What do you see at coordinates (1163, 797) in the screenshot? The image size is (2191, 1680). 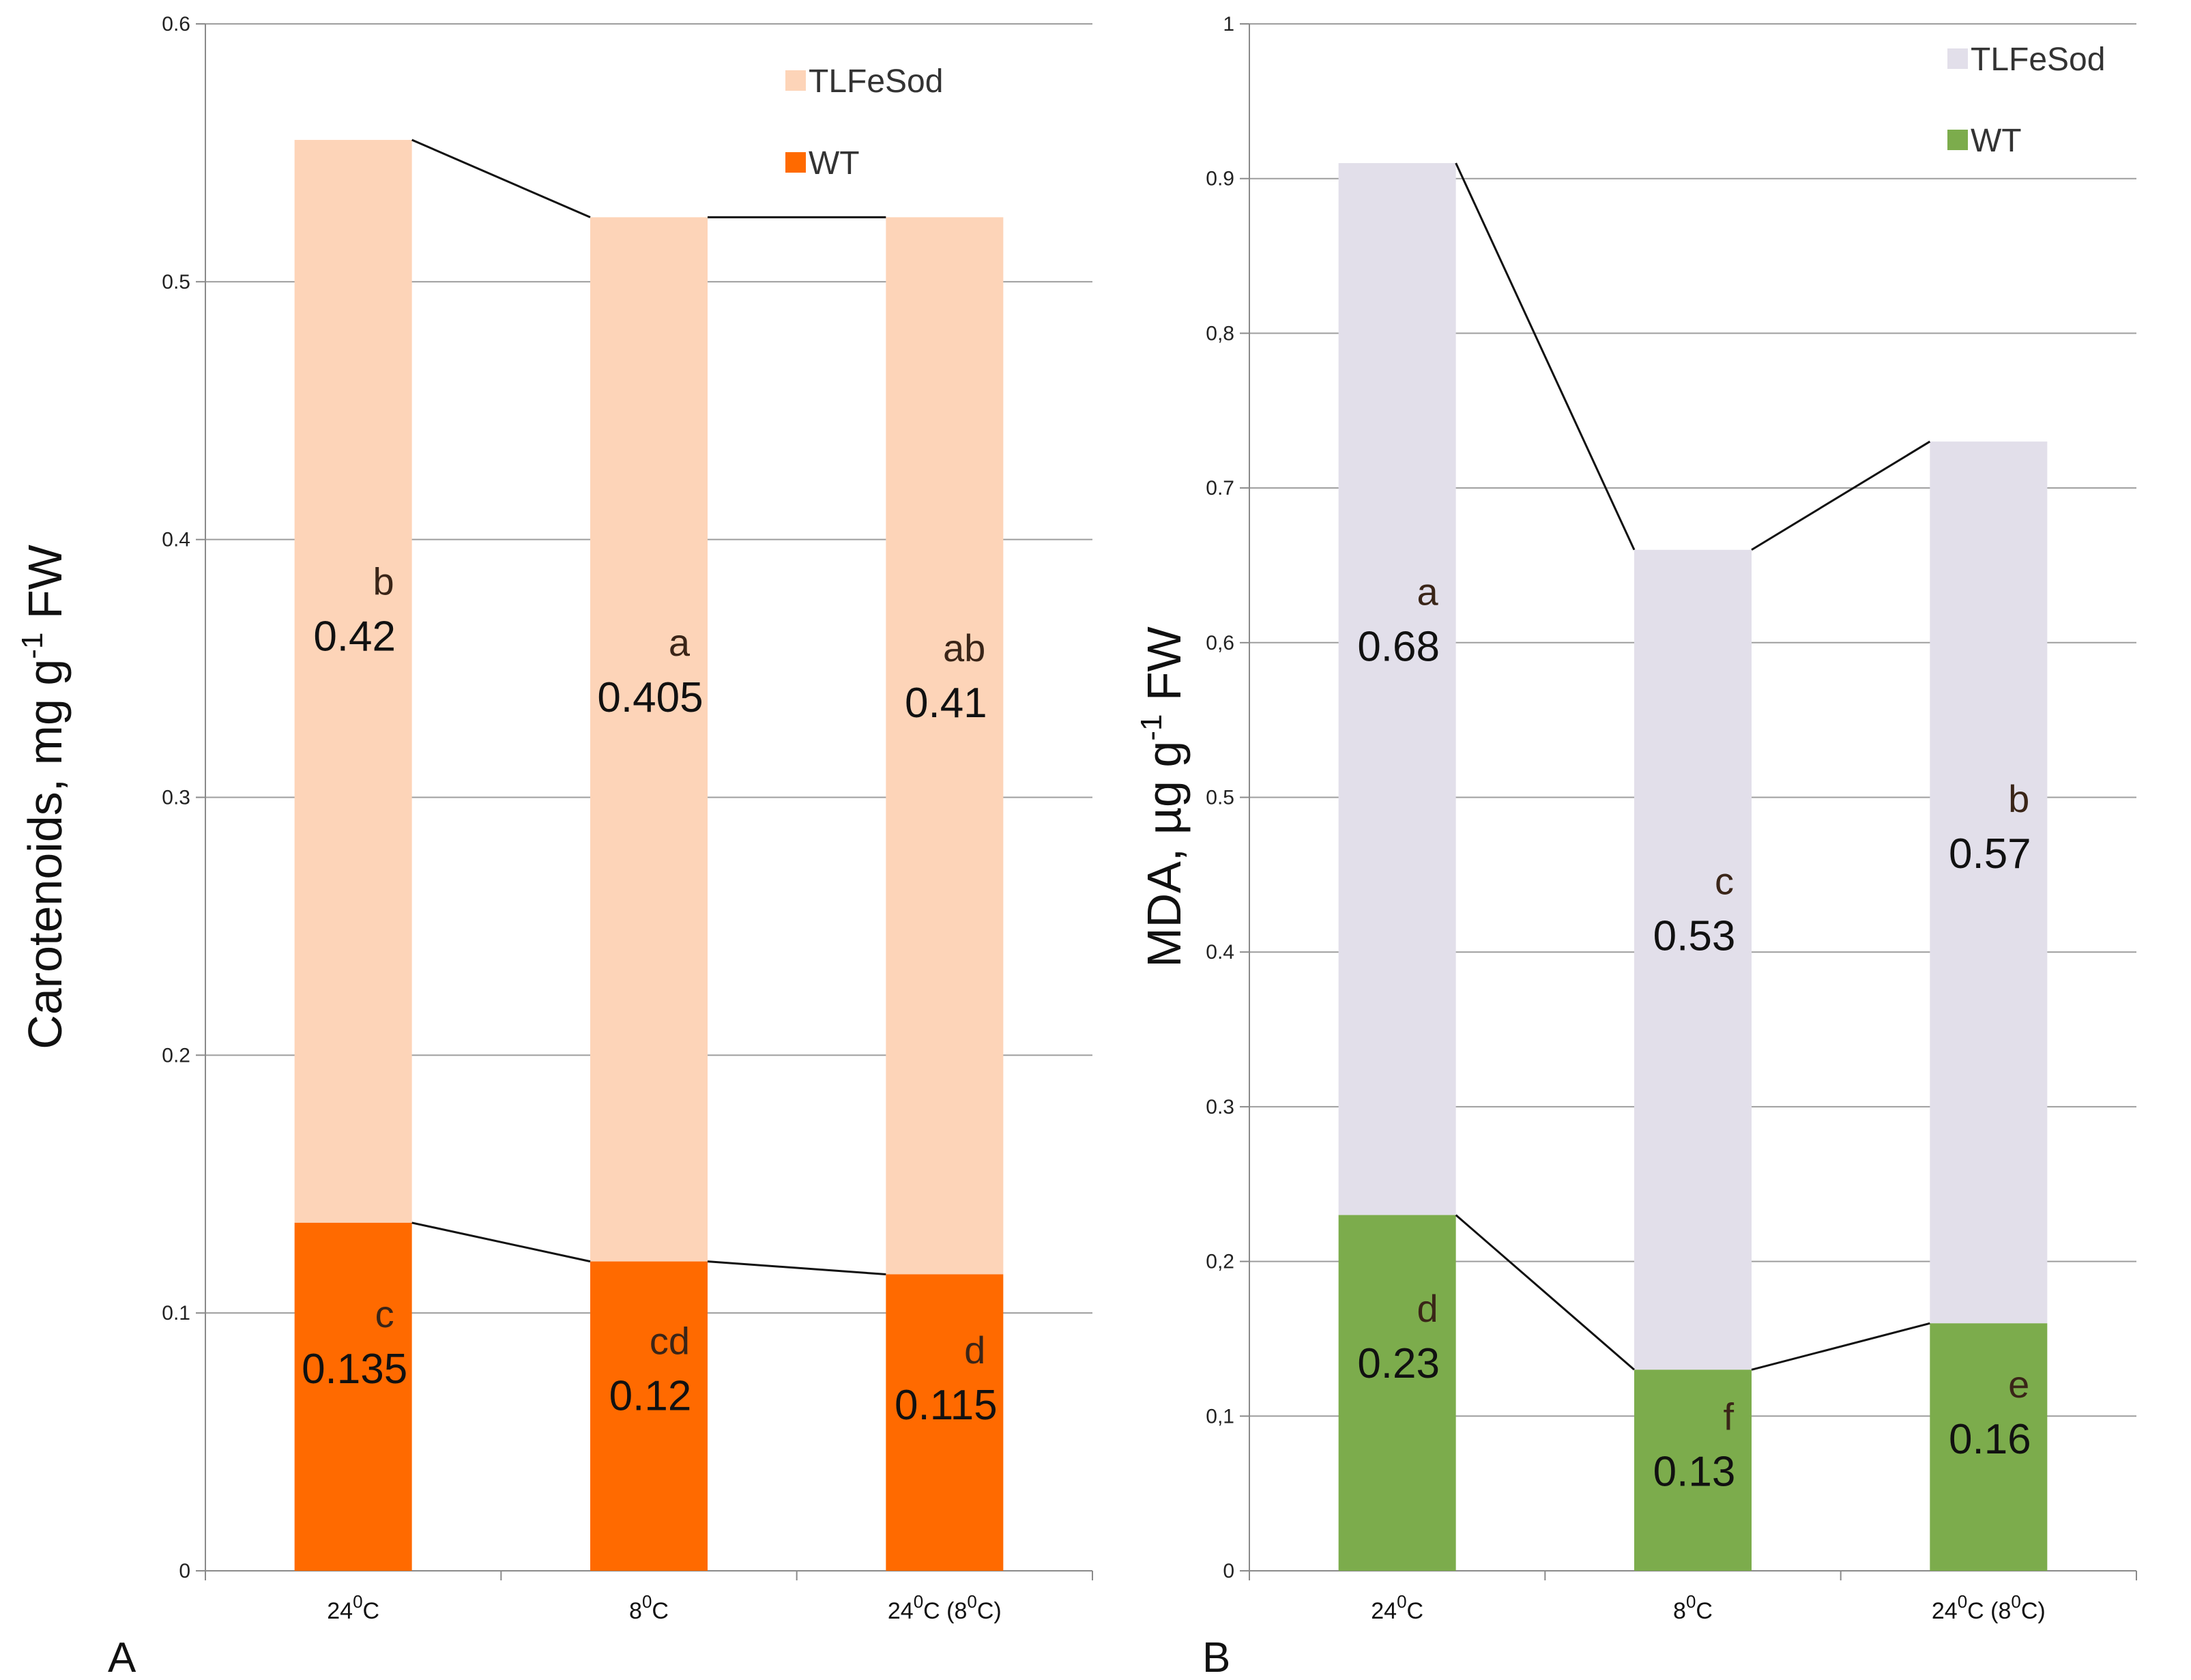 I see `y-axis-label: MDA, µg g-1 FW` at bounding box center [1163, 797].